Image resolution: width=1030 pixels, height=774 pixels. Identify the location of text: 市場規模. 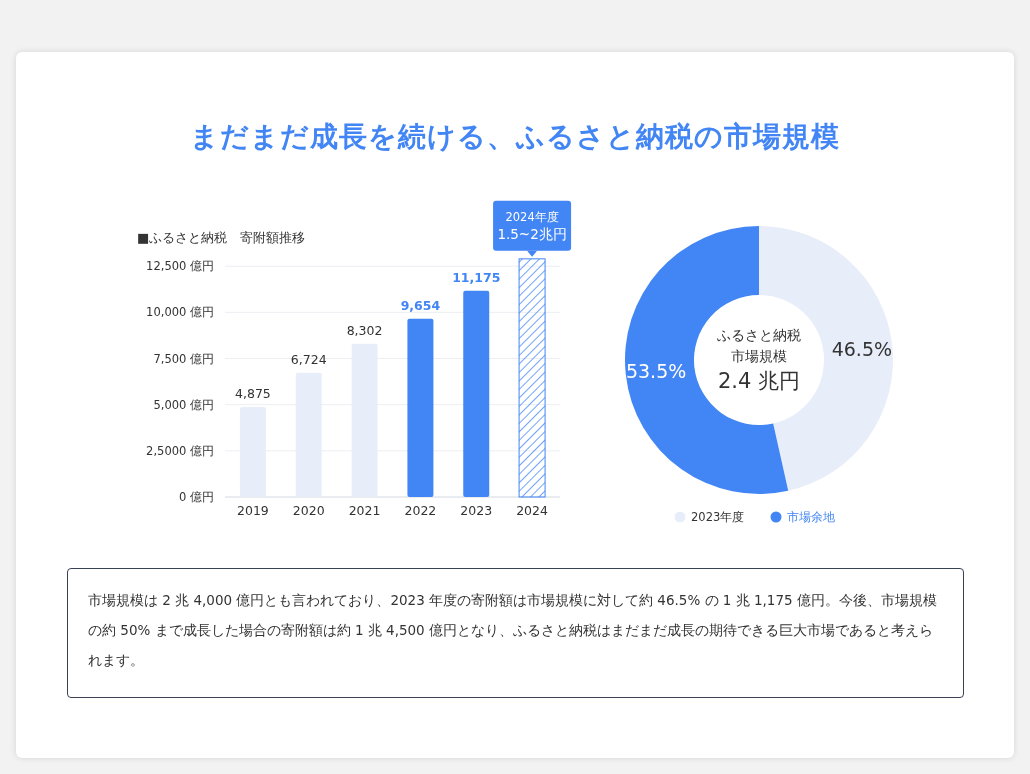
(759, 356).